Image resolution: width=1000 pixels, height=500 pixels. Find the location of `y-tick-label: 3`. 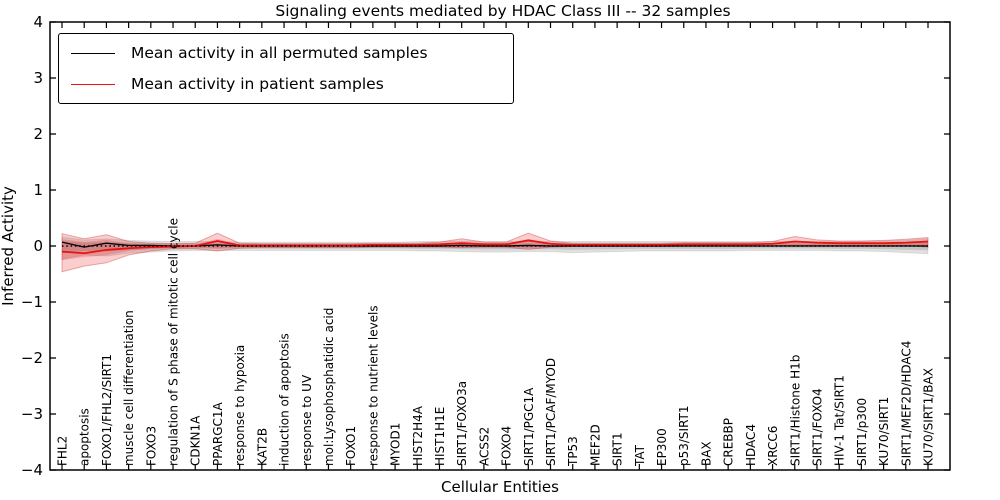

y-tick-label: 3 is located at coordinates (38, 78).